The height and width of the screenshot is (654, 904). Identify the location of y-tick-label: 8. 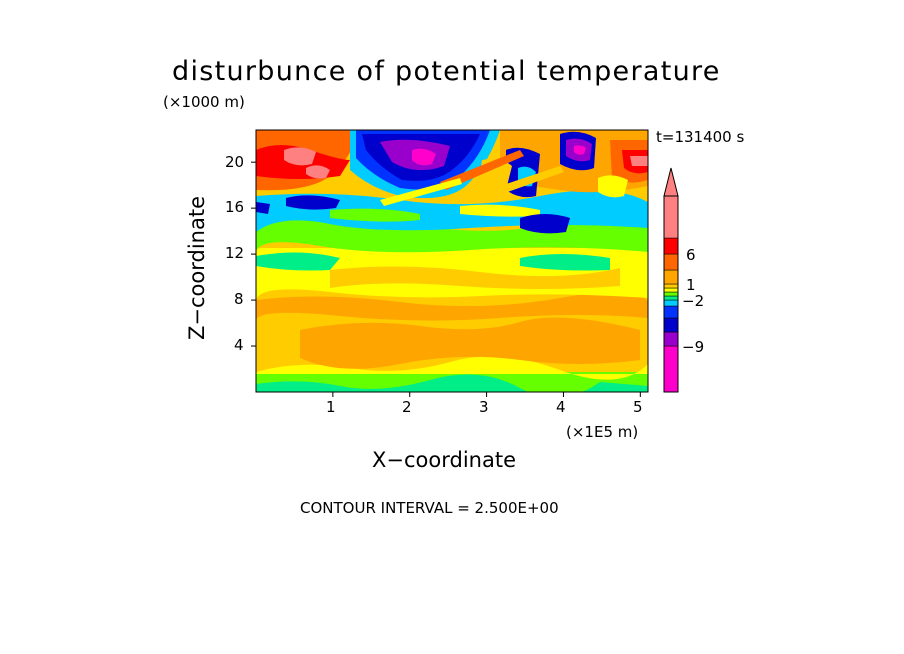
(239, 299).